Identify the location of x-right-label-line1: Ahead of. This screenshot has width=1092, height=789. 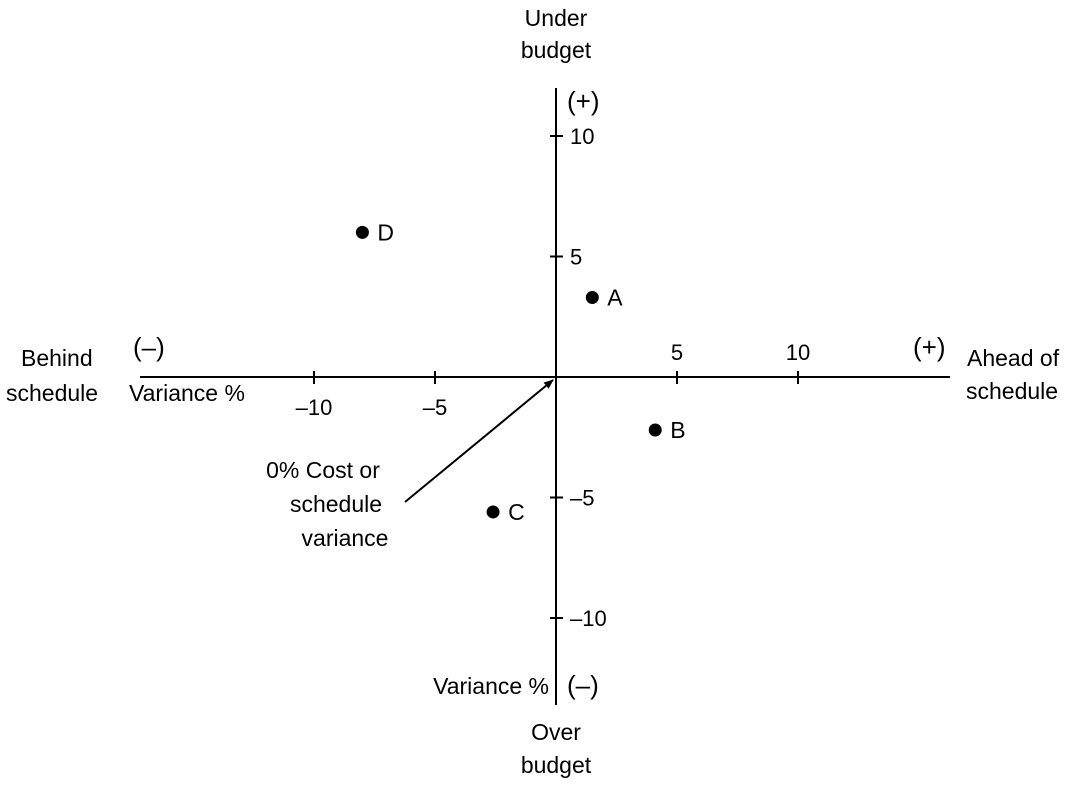
(1013, 358).